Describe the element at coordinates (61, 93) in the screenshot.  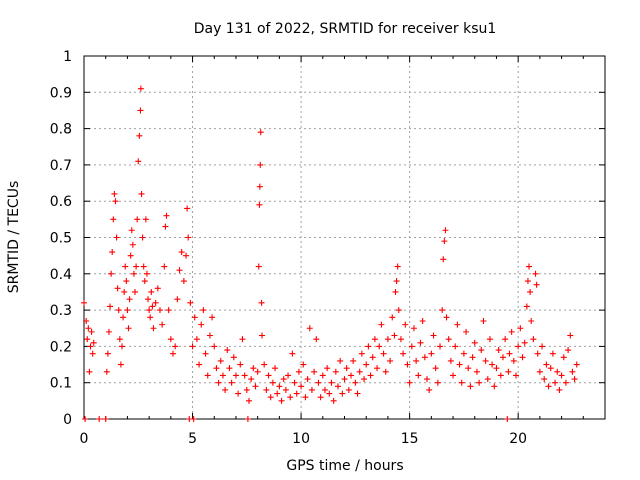
I see `y-tick-label: 0.9` at that location.